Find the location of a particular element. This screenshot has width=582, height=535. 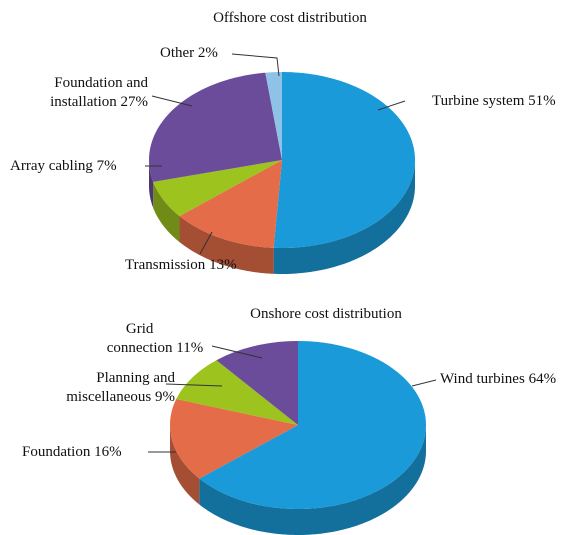

category-label: Other is located at coordinates (177, 53).